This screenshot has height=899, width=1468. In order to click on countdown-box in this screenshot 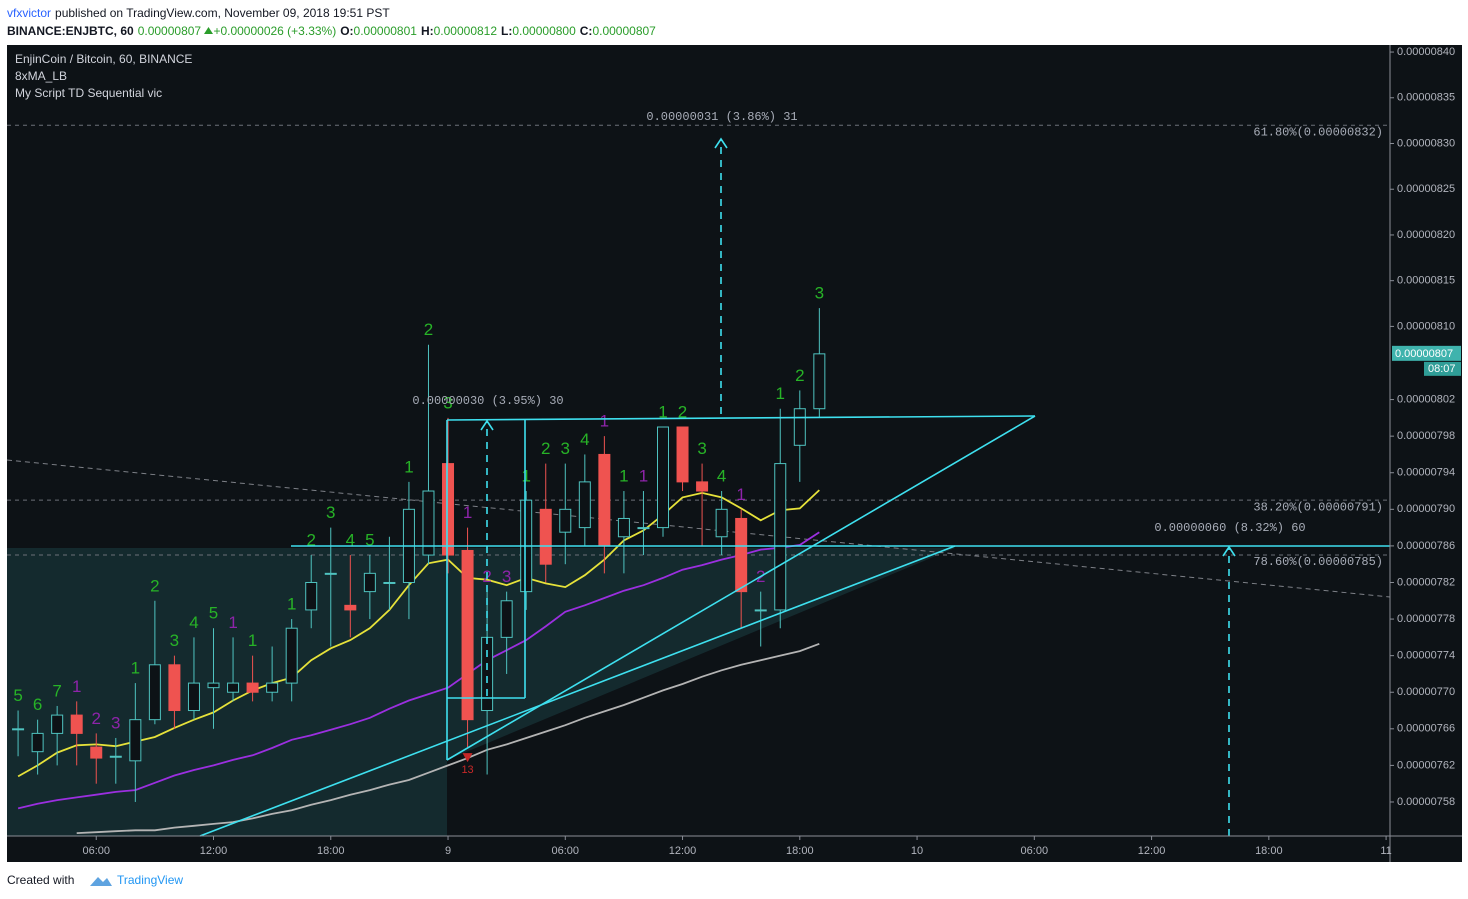, I will do `click(1442, 368)`.